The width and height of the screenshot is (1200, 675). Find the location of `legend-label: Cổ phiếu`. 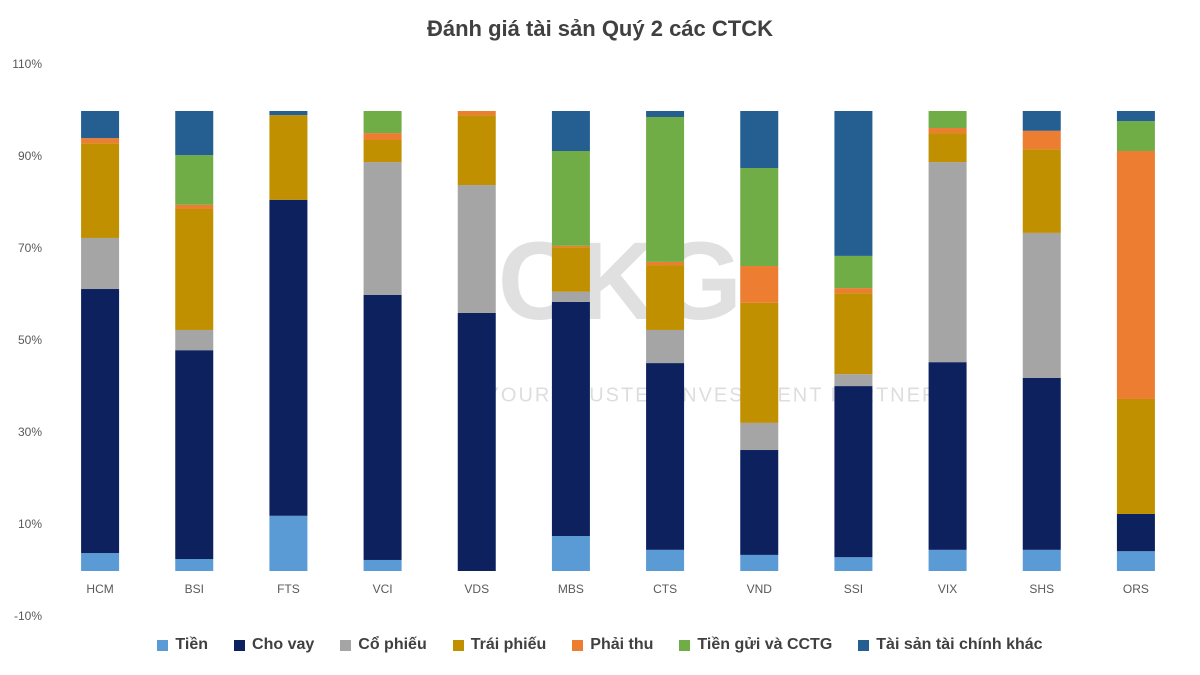

legend-label: Cổ phiếu is located at coordinates (392, 644).